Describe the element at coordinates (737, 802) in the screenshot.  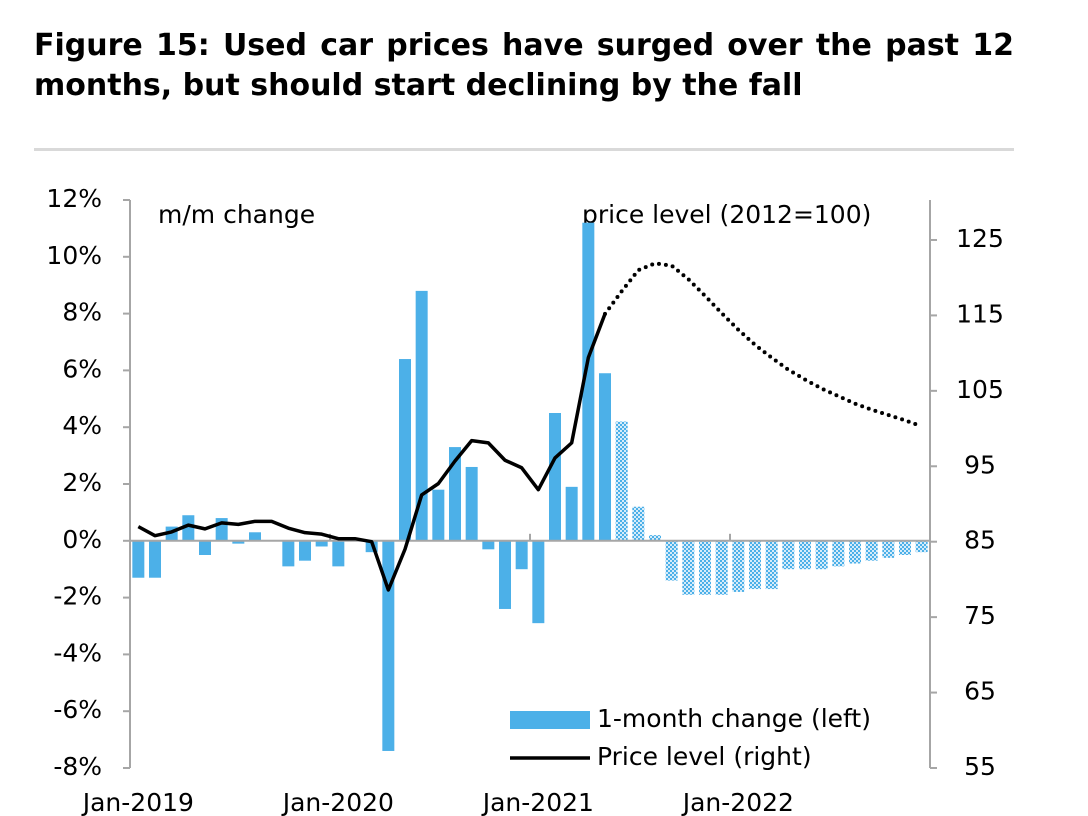
I see `x-tick-label: Jan-2022` at that location.